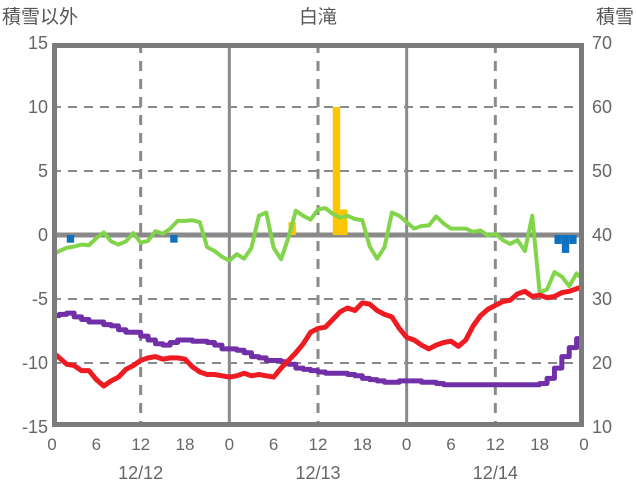 This screenshot has height=501, width=636. Describe the element at coordinates (52, 444) in the screenshot. I see `x-tick-0: 0` at that location.